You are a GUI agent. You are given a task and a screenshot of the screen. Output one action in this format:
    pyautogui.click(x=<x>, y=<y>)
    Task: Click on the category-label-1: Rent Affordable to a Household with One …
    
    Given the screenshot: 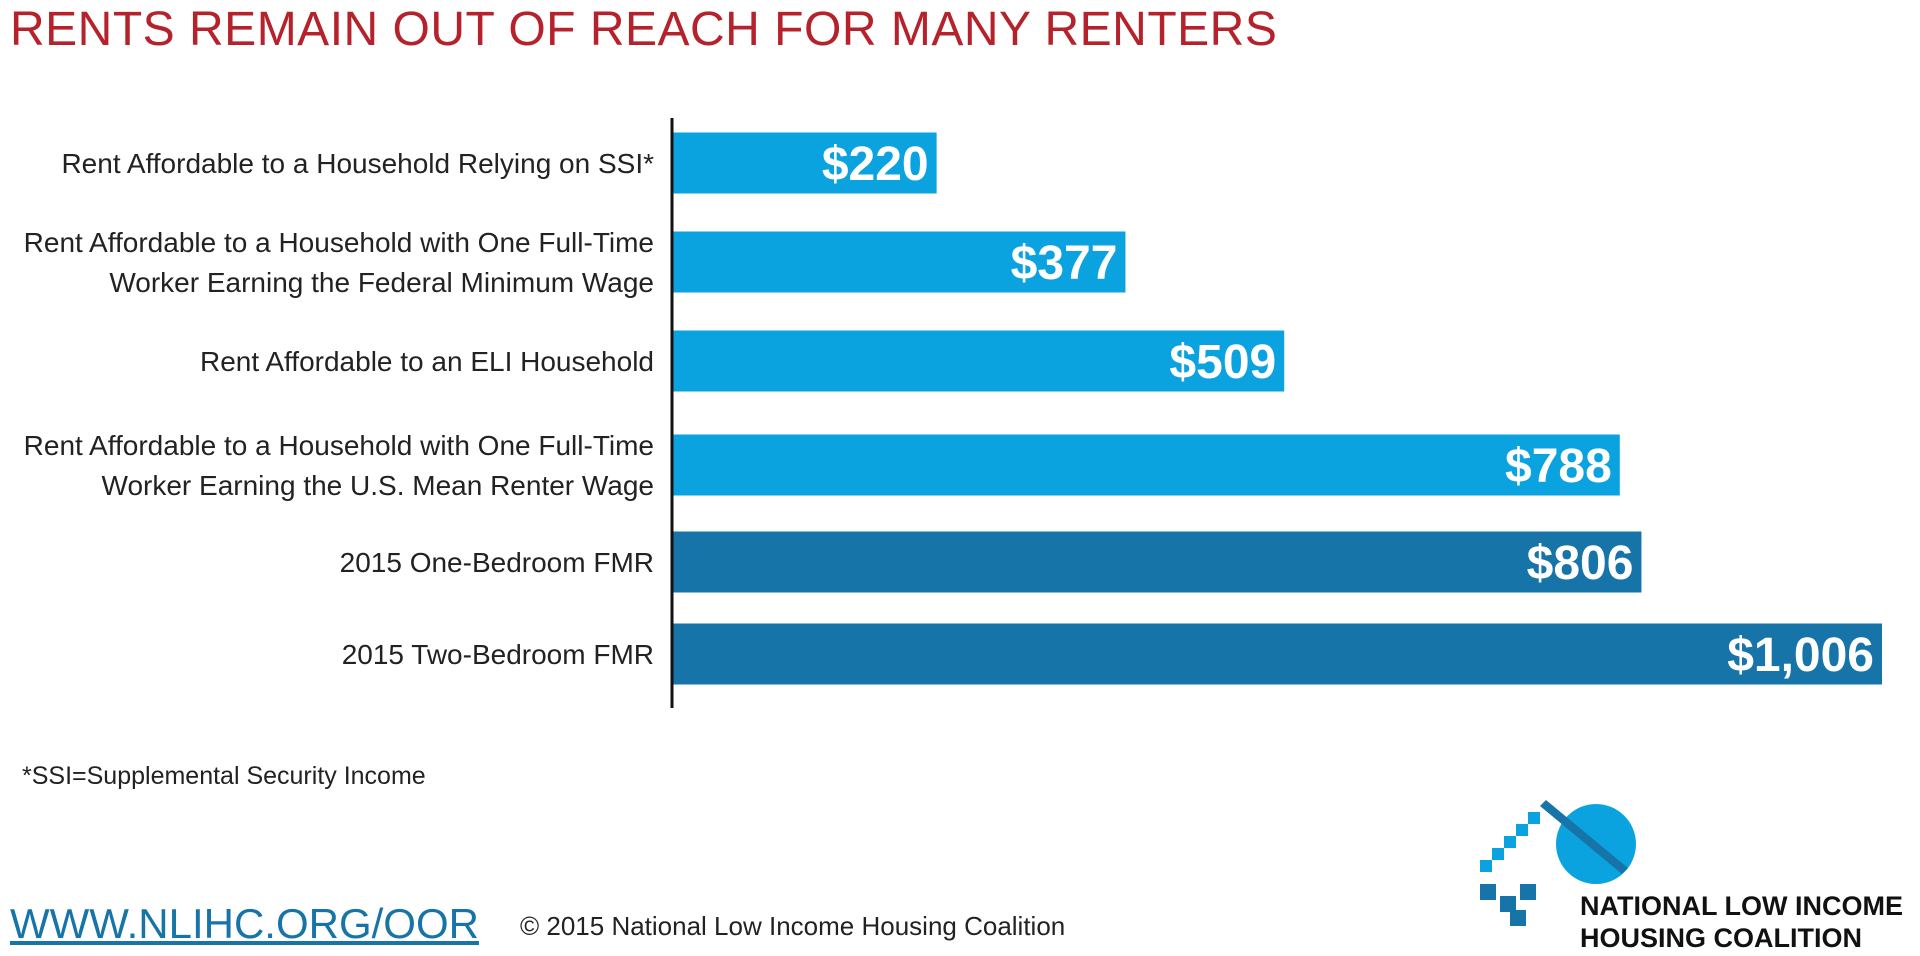 What is the action you would take?
    pyautogui.click(x=339, y=262)
    